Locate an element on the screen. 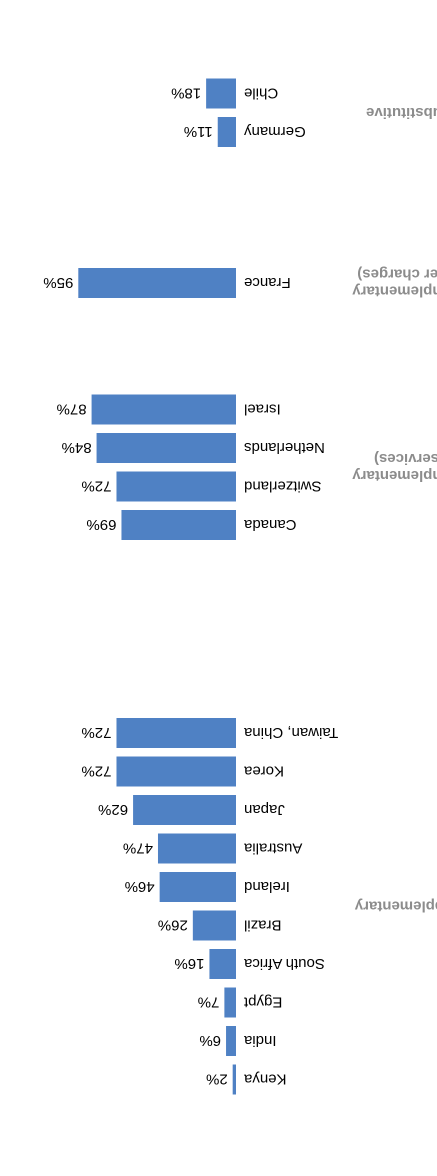 Image resolution: width=437 pixels, height=1176 pixels. value-label: 47% is located at coordinates (138, 848).